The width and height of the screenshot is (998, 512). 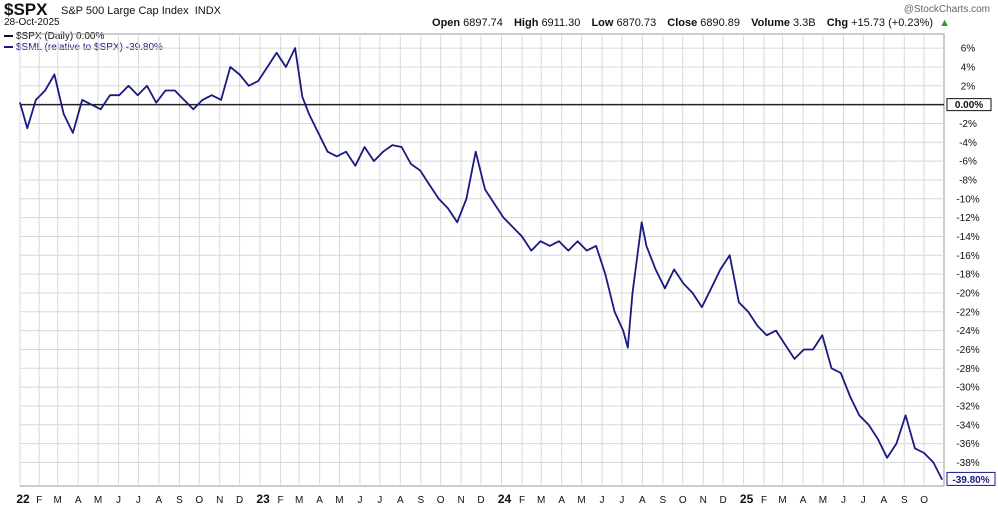 I want to click on y-tick-label: -28%, so click(x=967, y=369).